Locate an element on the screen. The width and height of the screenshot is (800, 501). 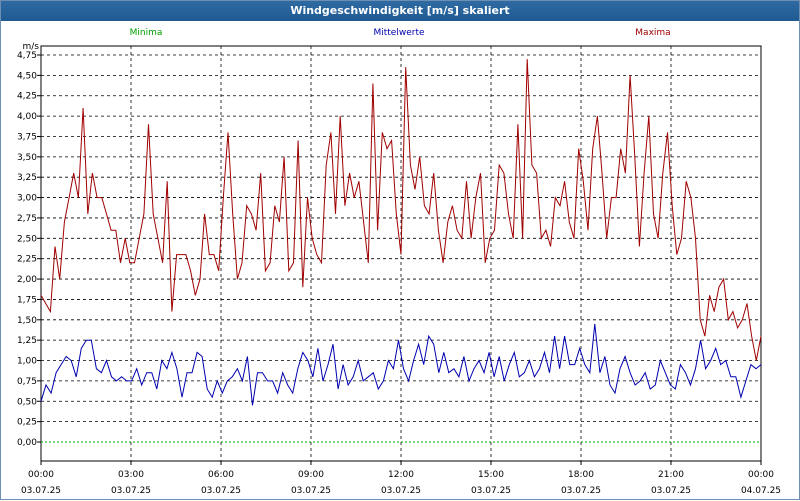
x-tick-label: 18:00 is located at coordinates (581, 475).